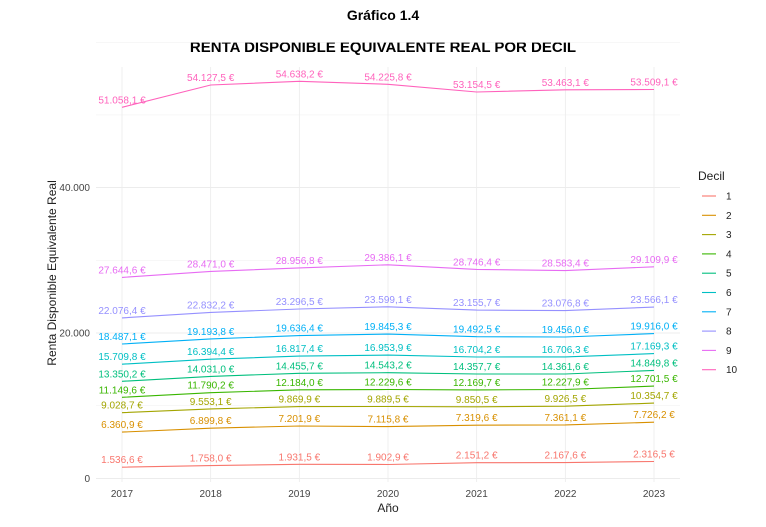 Image resolution: width=766 pixels, height=527 pixels. I want to click on data-label: 28.956,8 €, so click(300, 261).